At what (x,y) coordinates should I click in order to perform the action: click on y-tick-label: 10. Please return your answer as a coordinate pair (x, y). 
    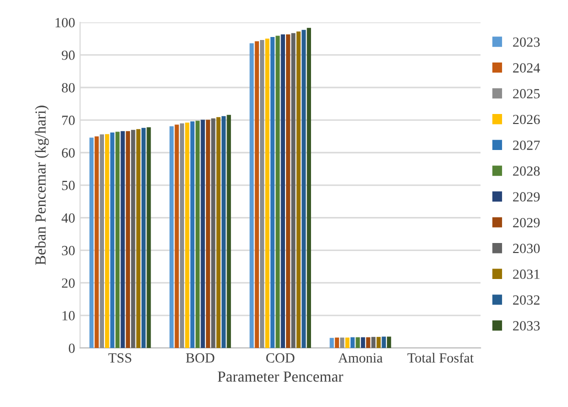
    Looking at the image, I should click on (68, 315).